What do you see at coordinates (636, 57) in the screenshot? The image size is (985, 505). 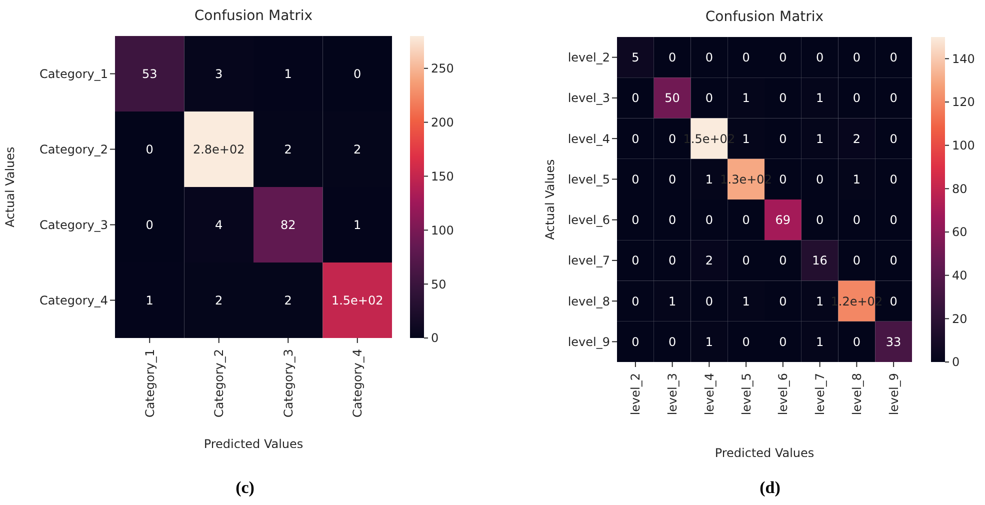 I see `data-label: 5` at bounding box center [636, 57].